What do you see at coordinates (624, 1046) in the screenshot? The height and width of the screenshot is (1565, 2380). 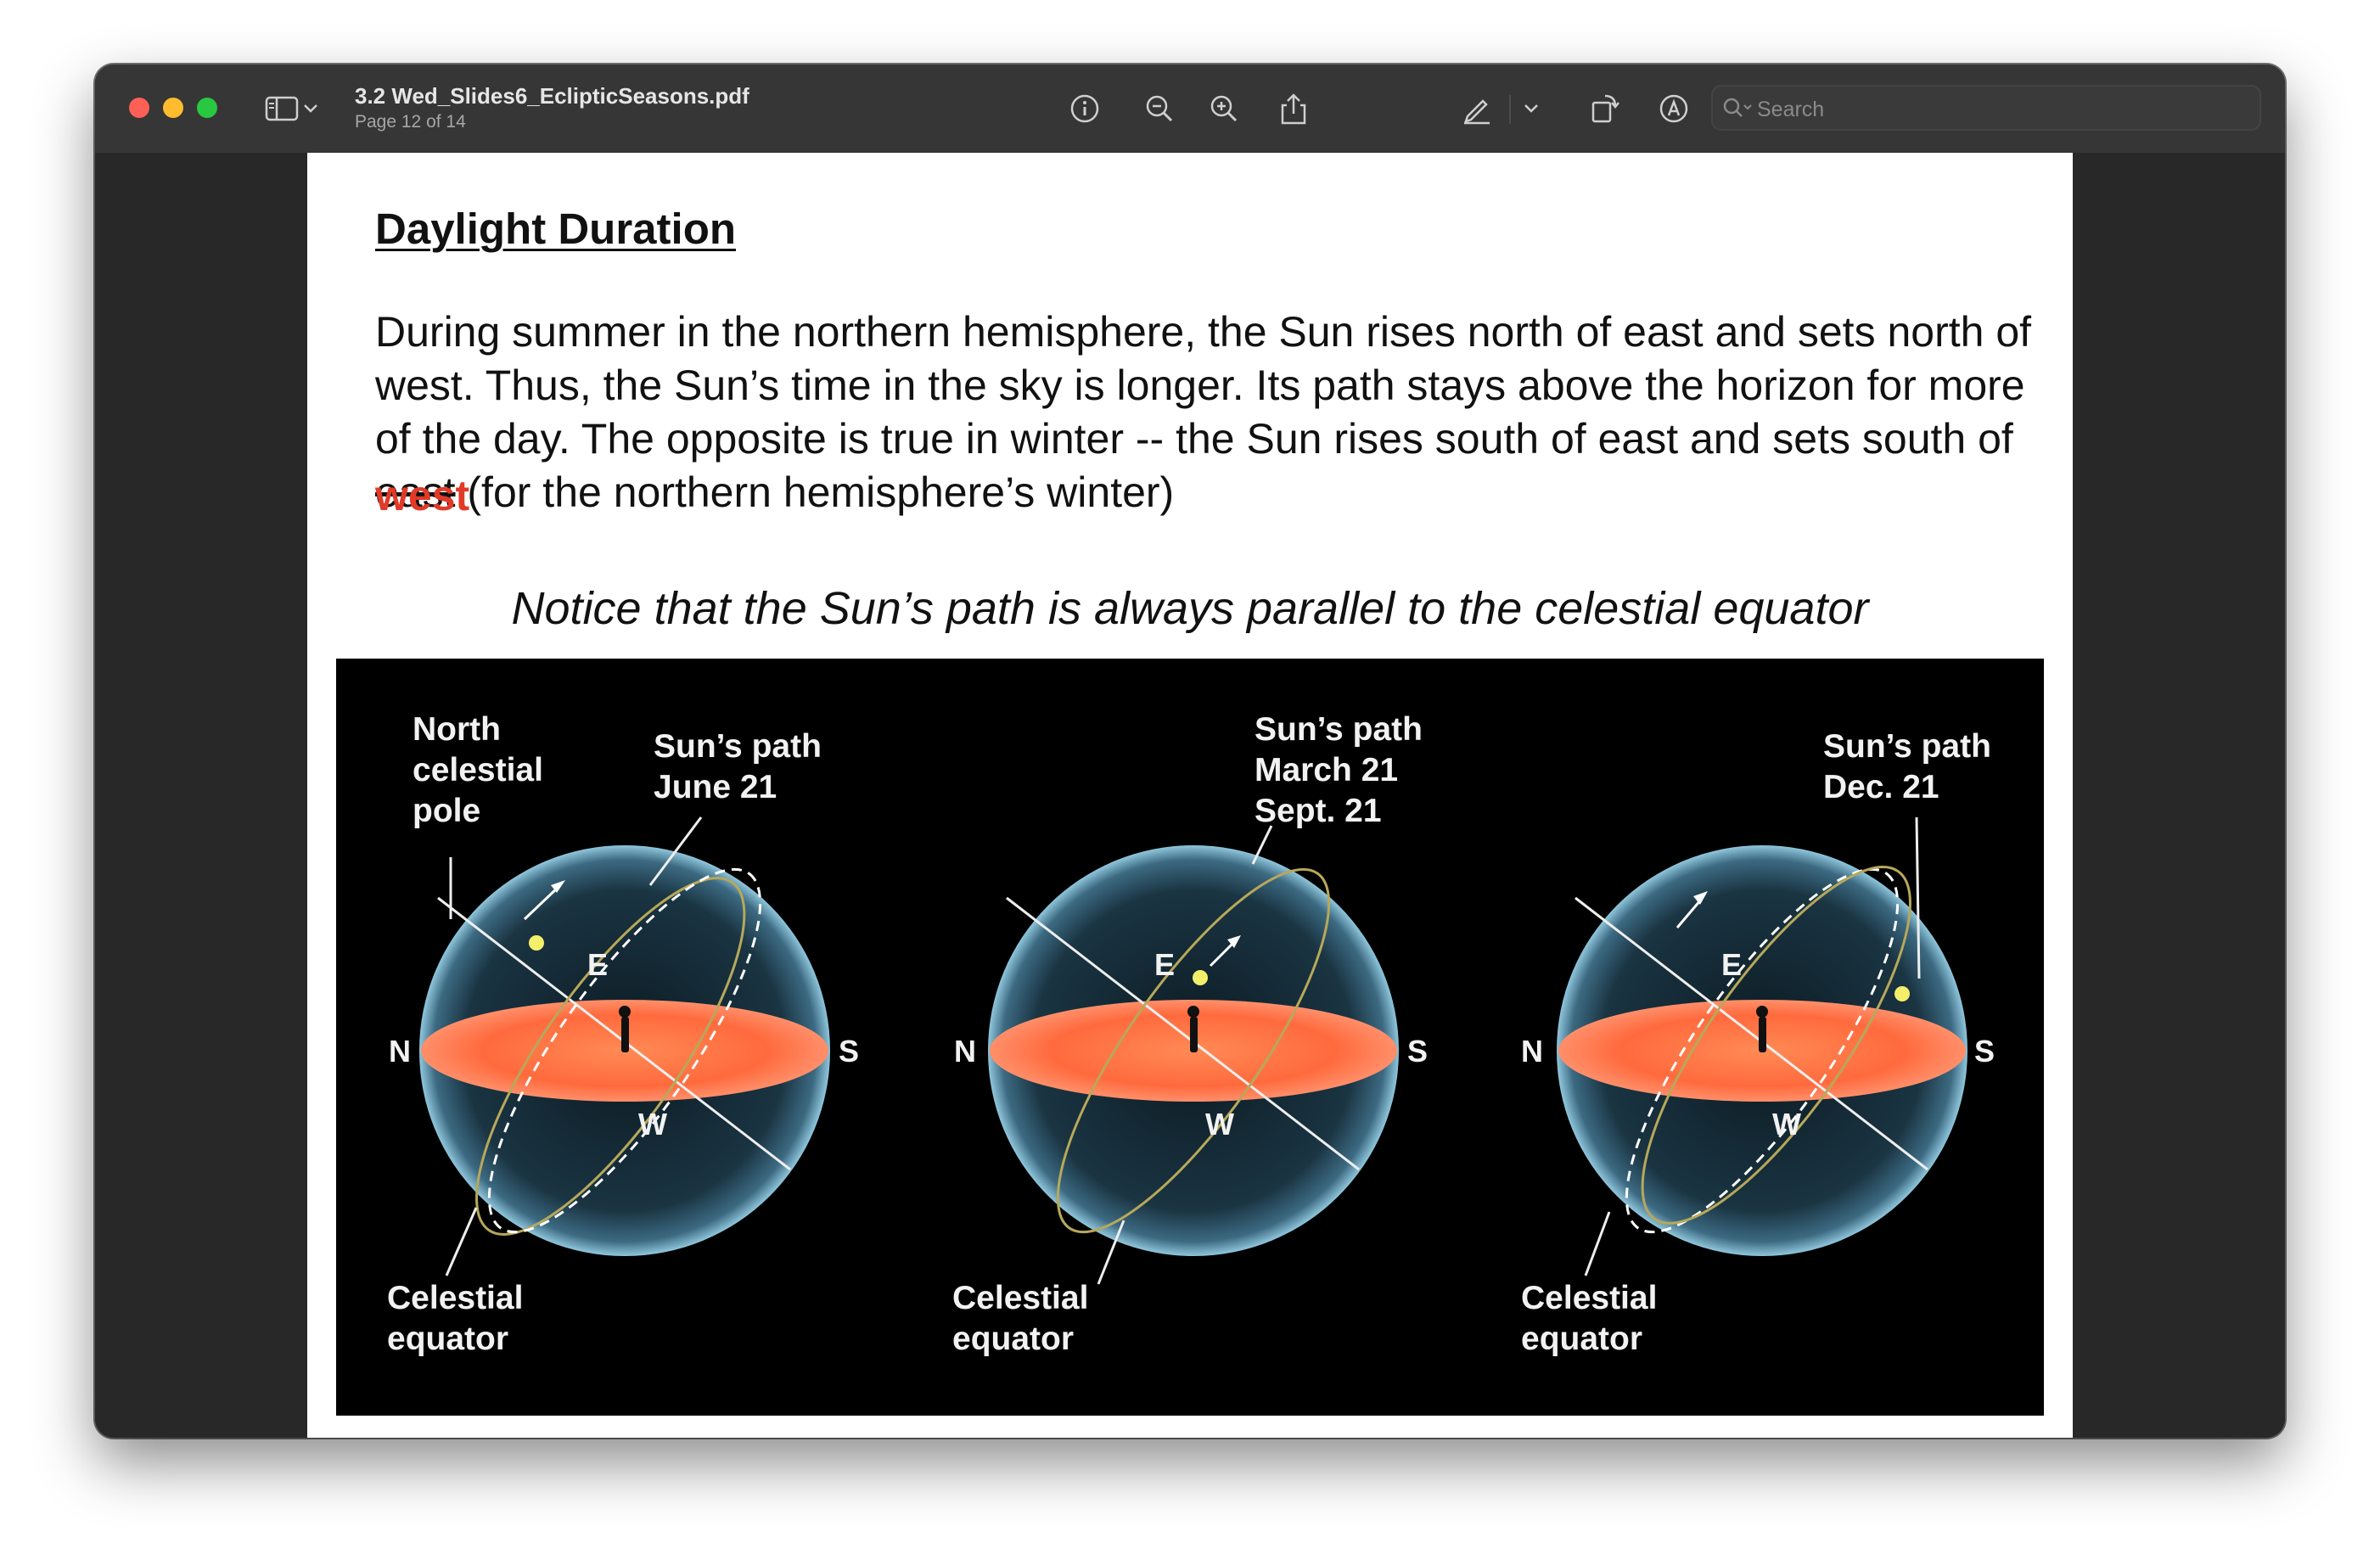 I see `panel-june` at bounding box center [624, 1046].